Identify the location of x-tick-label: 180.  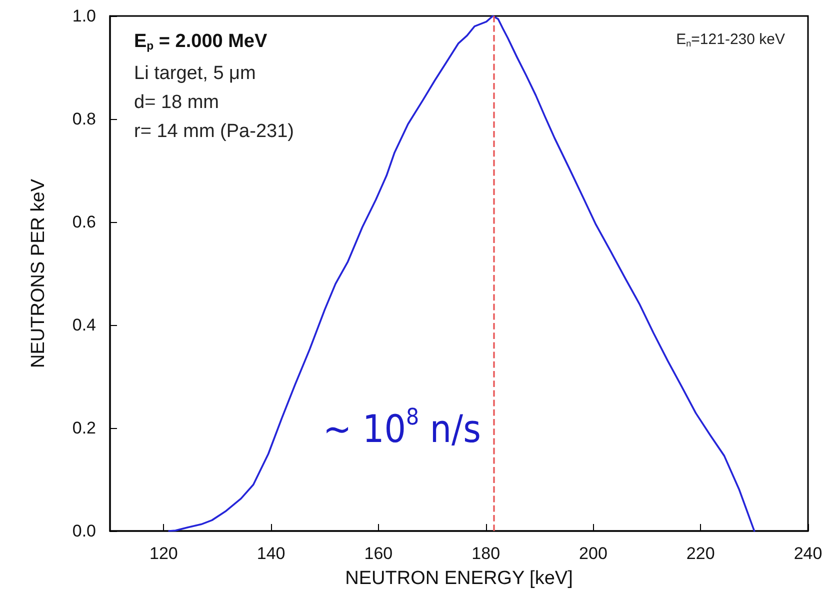
(486, 553).